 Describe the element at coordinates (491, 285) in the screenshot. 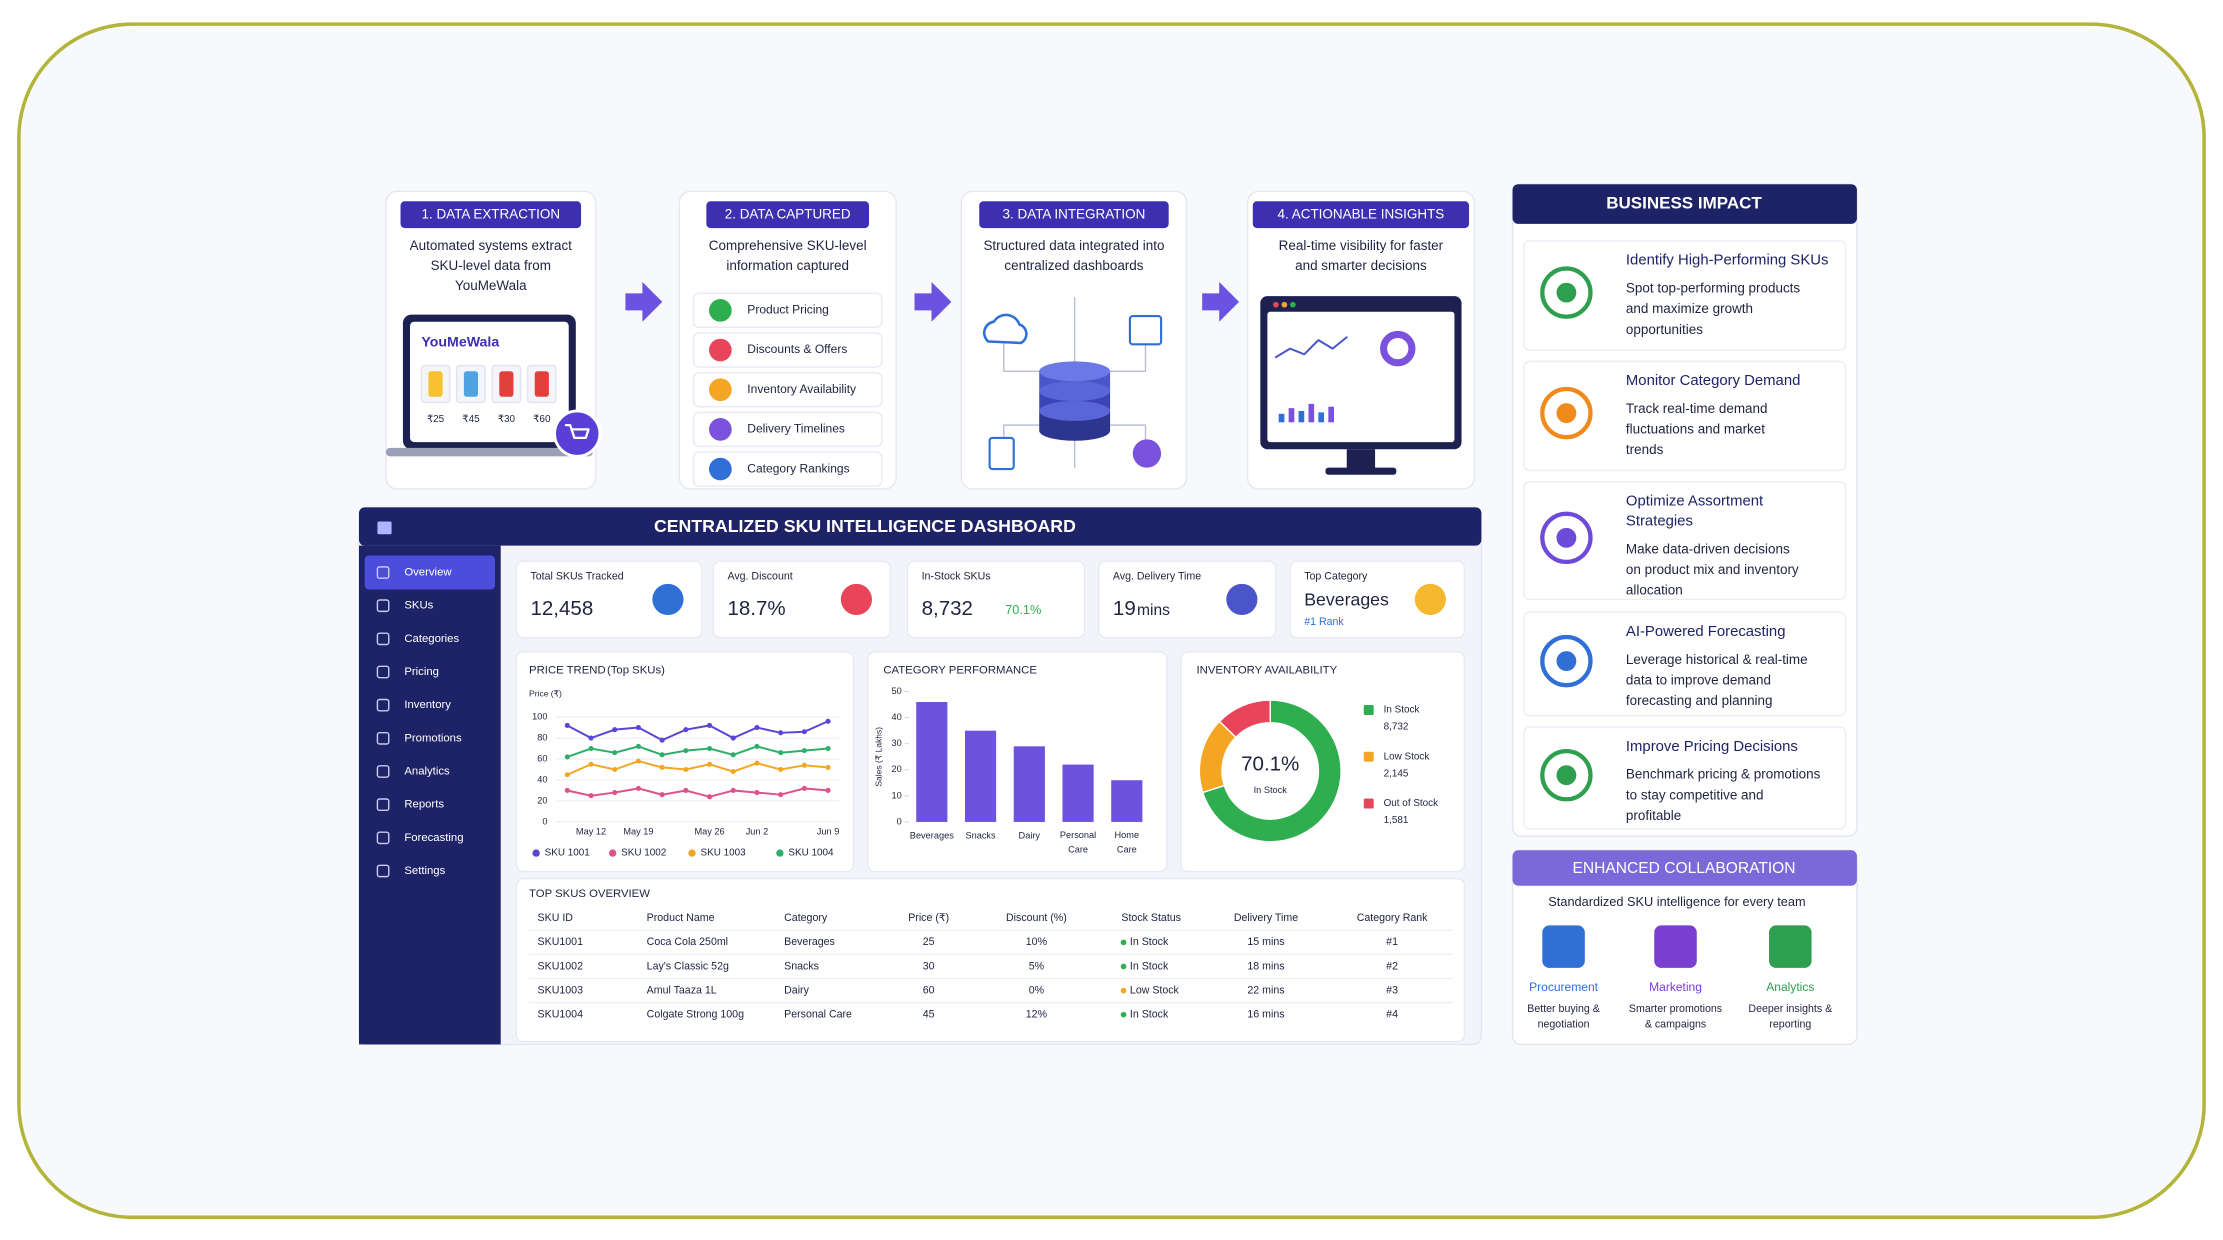

I see `step-description: YouMeWala` at that location.